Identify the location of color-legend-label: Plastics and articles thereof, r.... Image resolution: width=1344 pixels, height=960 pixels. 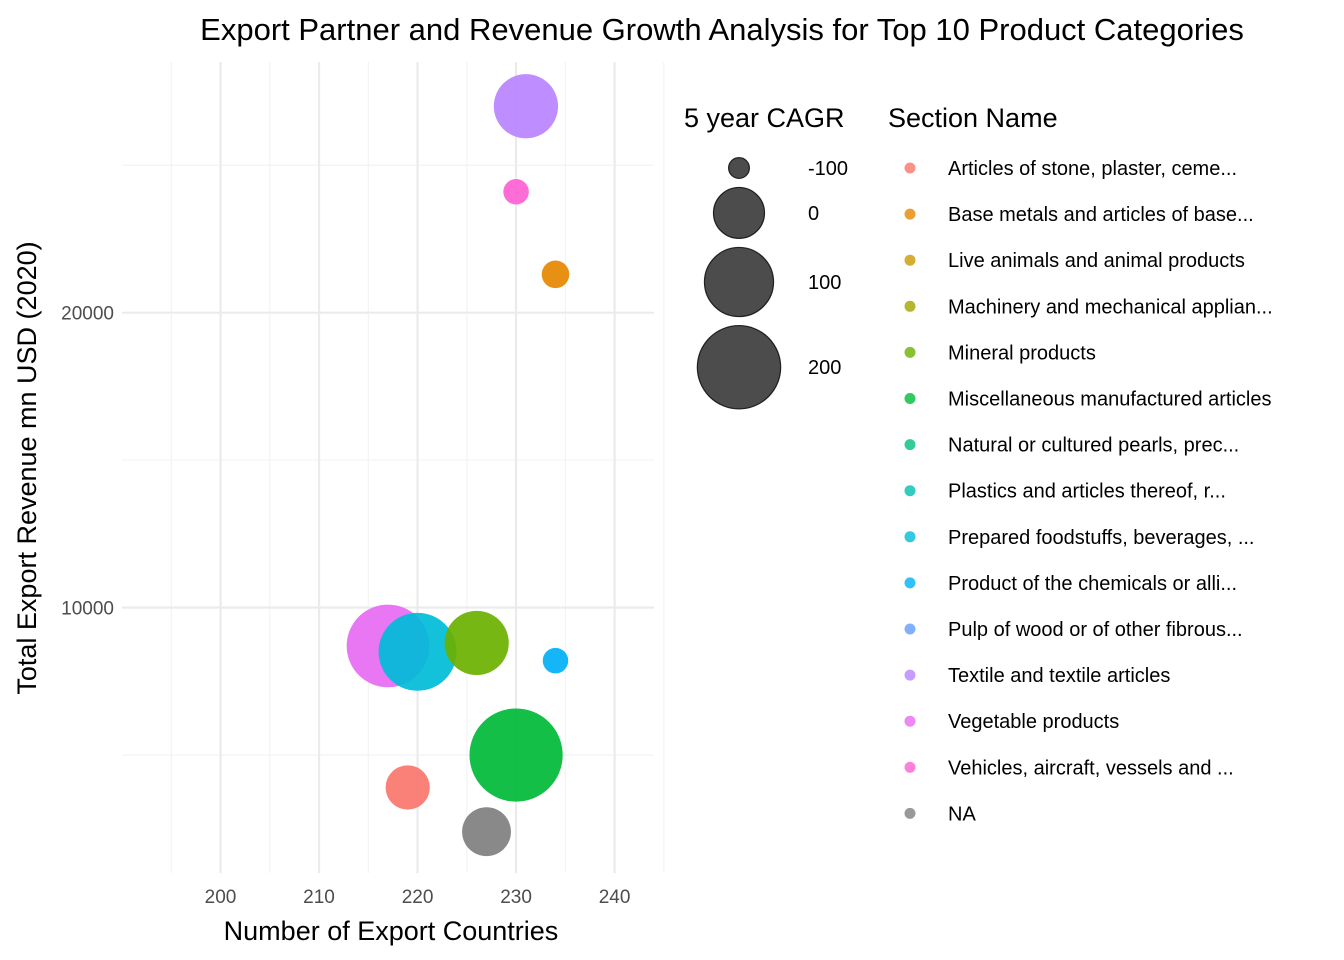
(1087, 492).